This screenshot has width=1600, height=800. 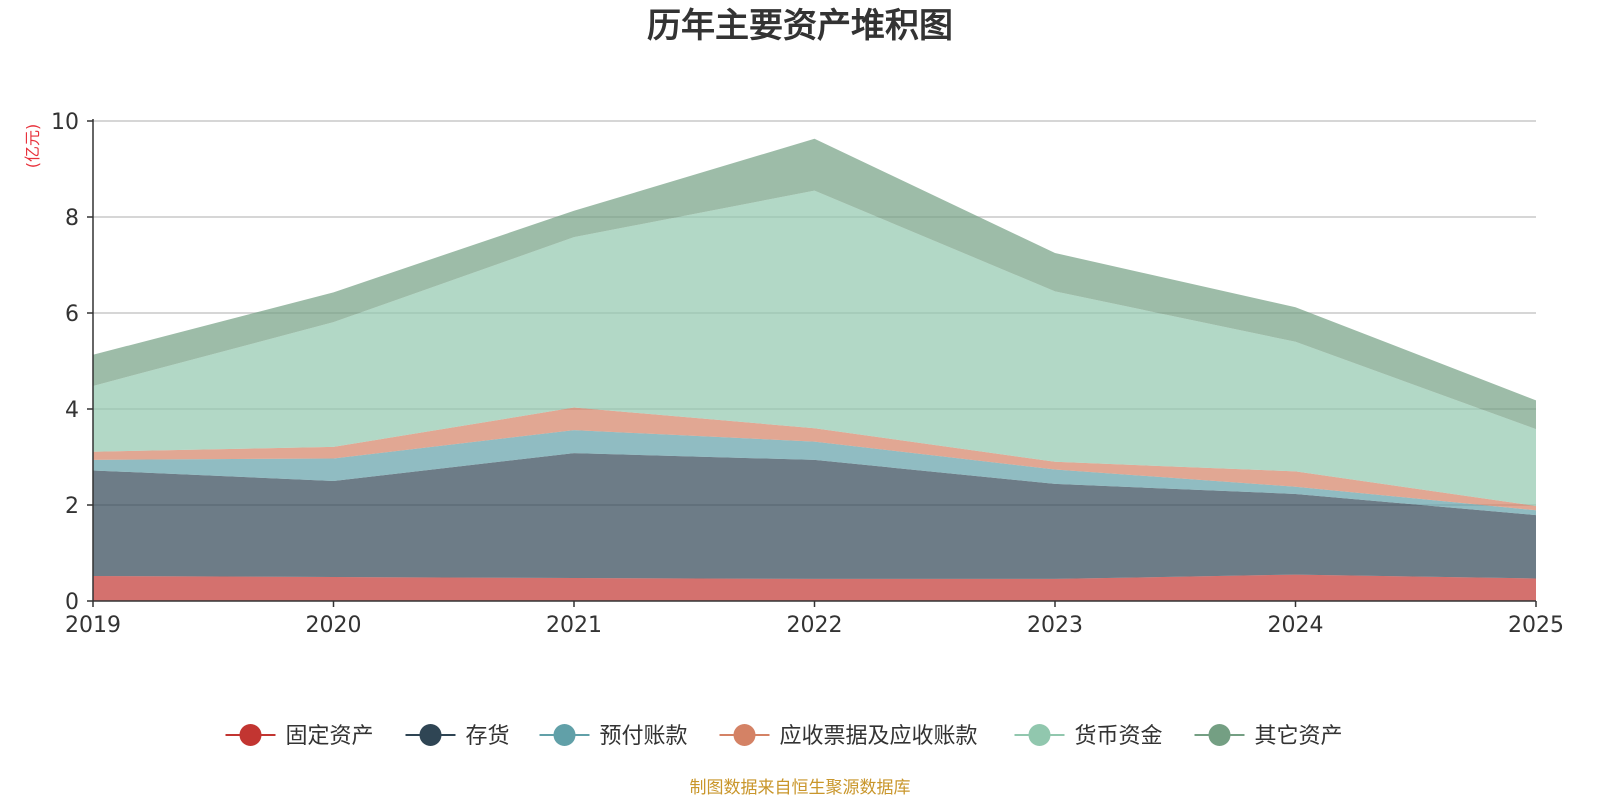 What do you see at coordinates (72, 314) in the screenshot?
I see `y-tick-label: 6` at bounding box center [72, 314].